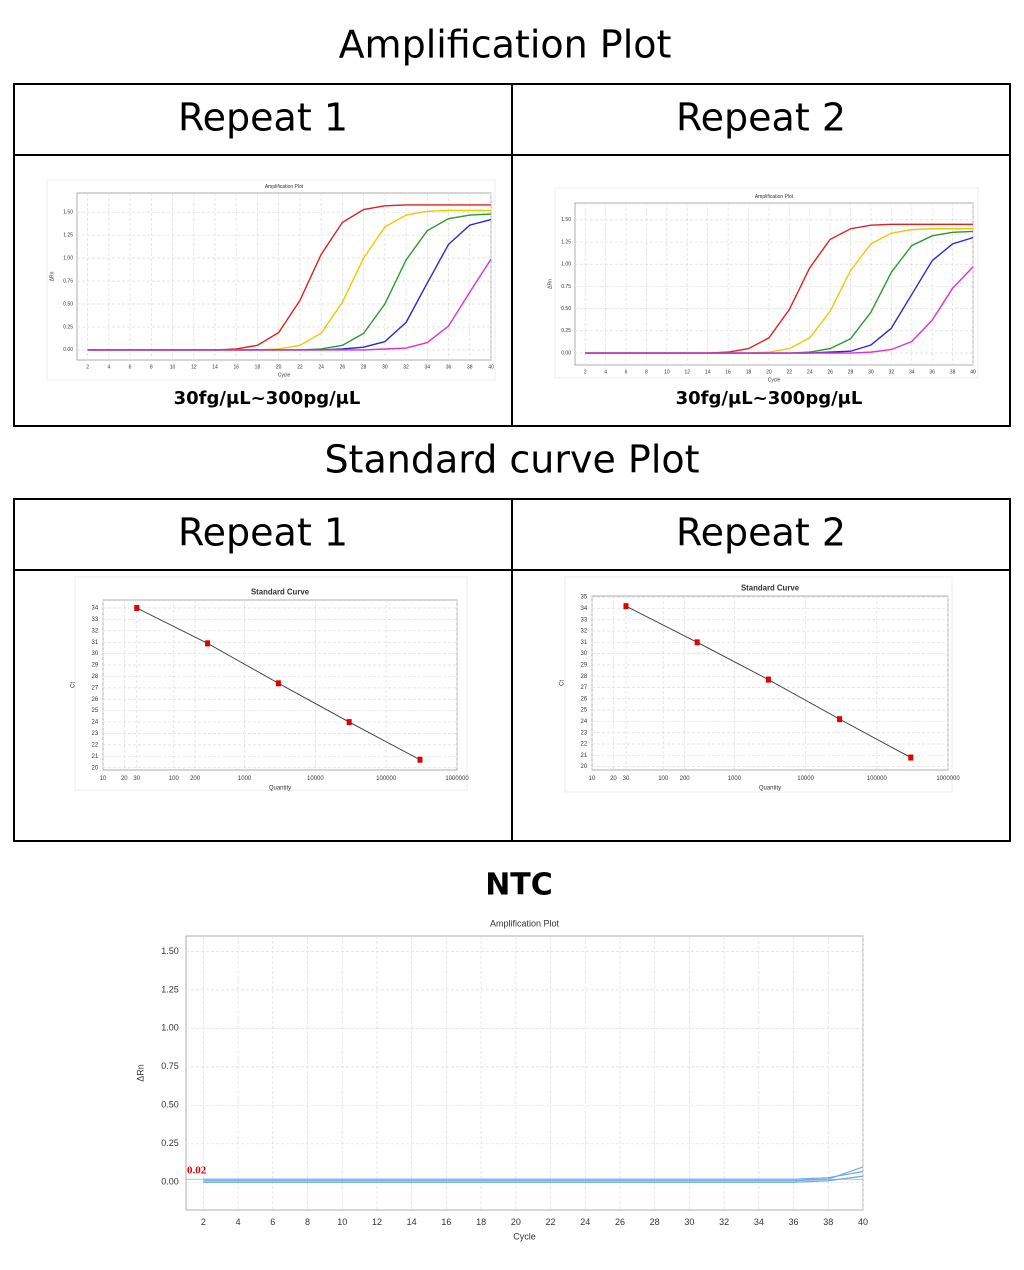 This screenshot has width=1024, height=1270. Describe the element at coordinates (95, 768) in the screenshot. I see `y-tick-label: 20` at that location.